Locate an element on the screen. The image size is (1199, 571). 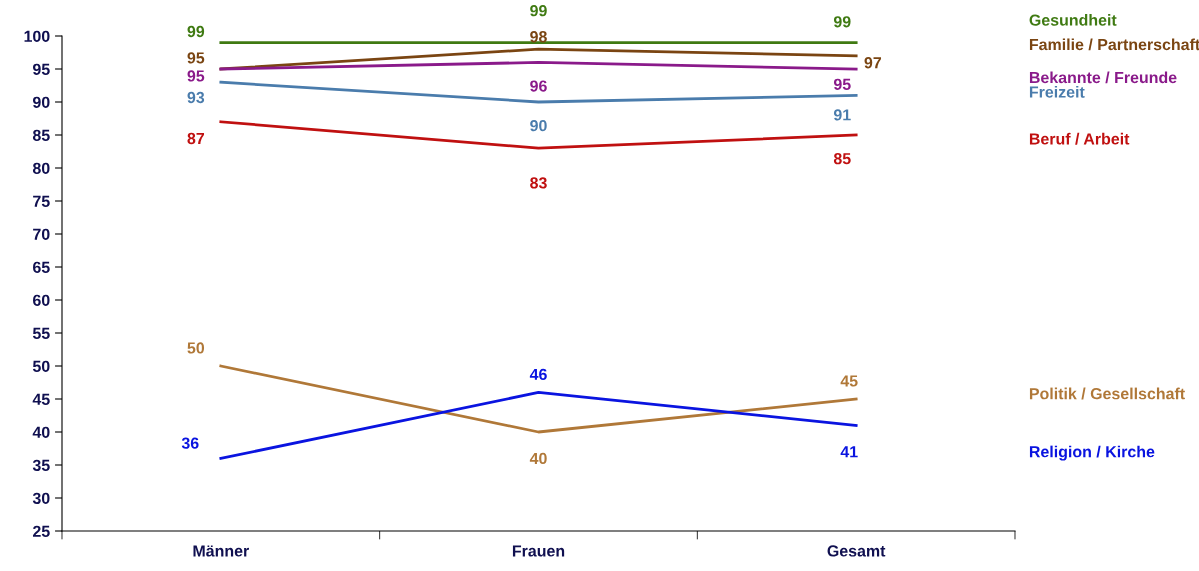
y-tick-label: 50 is located at coordinates (41, 366).